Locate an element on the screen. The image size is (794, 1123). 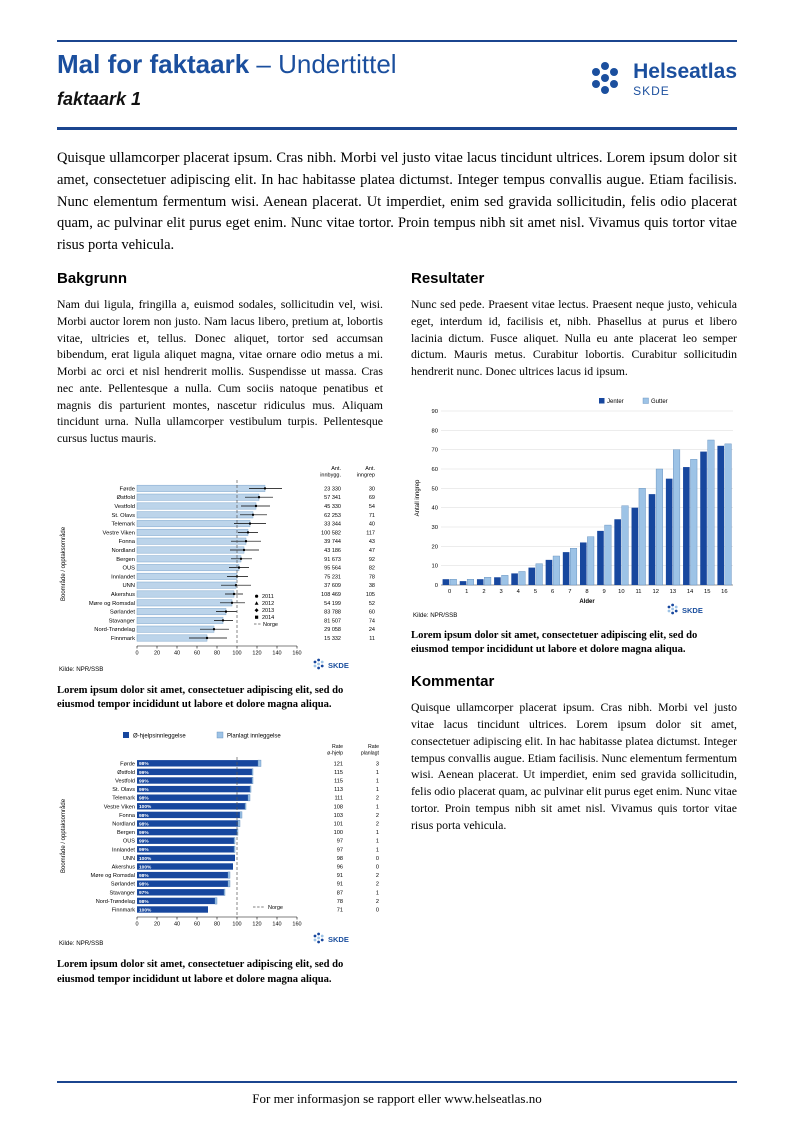
svg-text: Sørlandet is located at coordinates (123, 885).